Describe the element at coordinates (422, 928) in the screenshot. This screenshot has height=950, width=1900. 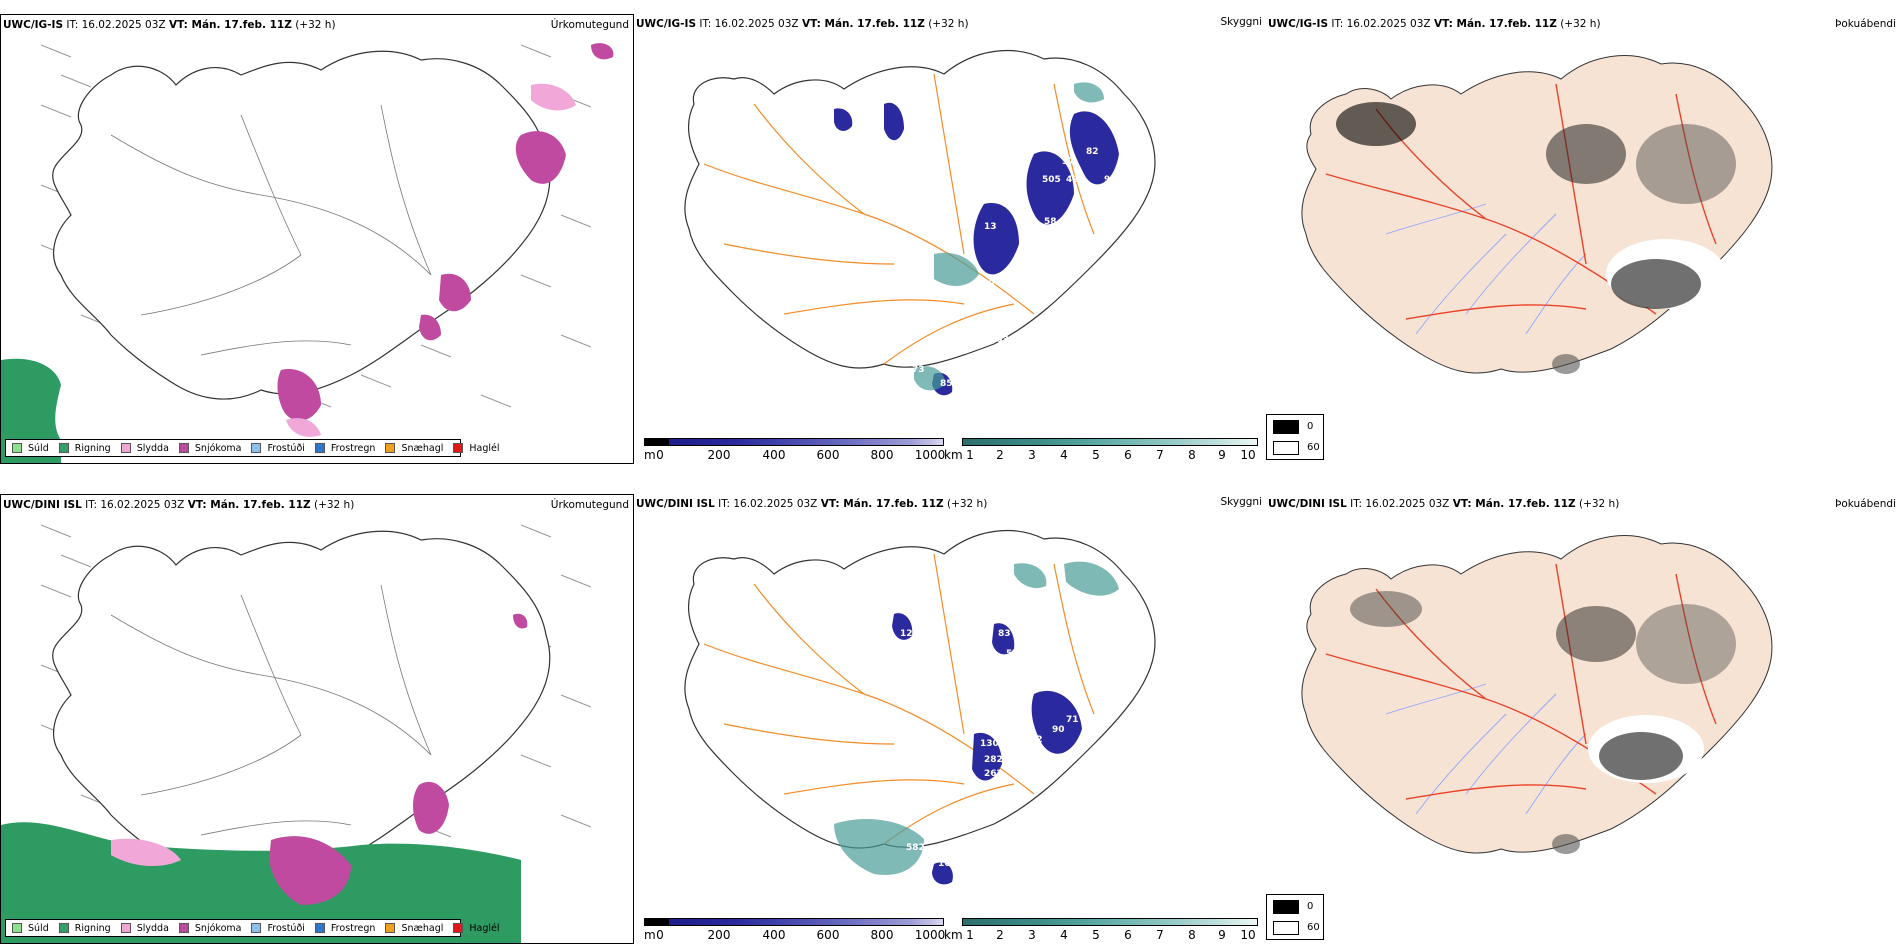
I see `legend-label: Snæhagl` at that location.